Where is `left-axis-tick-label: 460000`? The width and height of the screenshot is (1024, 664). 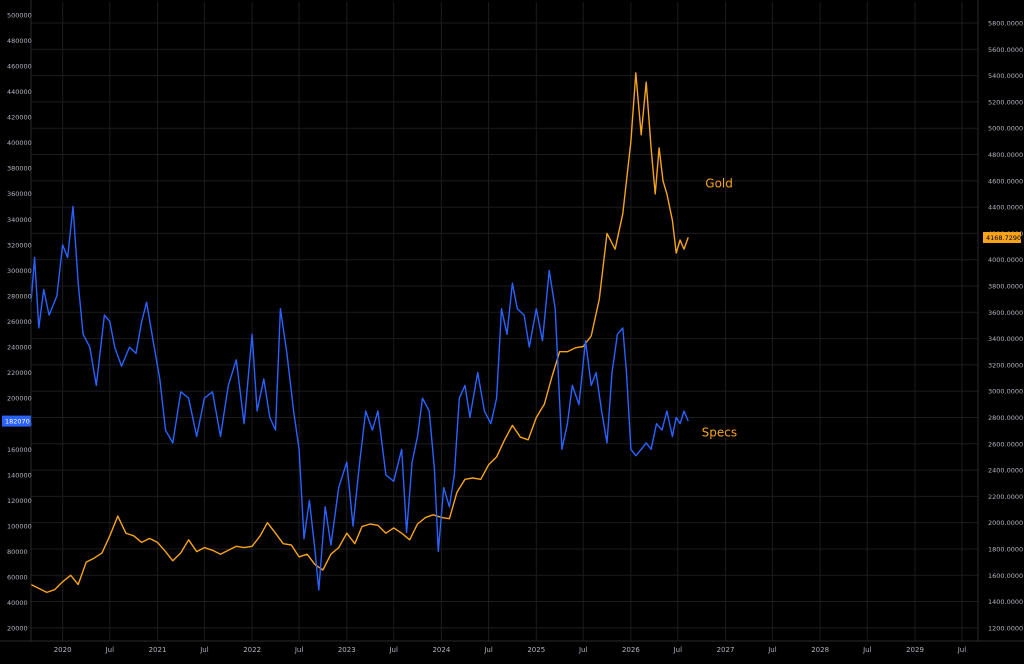 left-axis-tick-label: 460000 is located at coordinates (19, 66).